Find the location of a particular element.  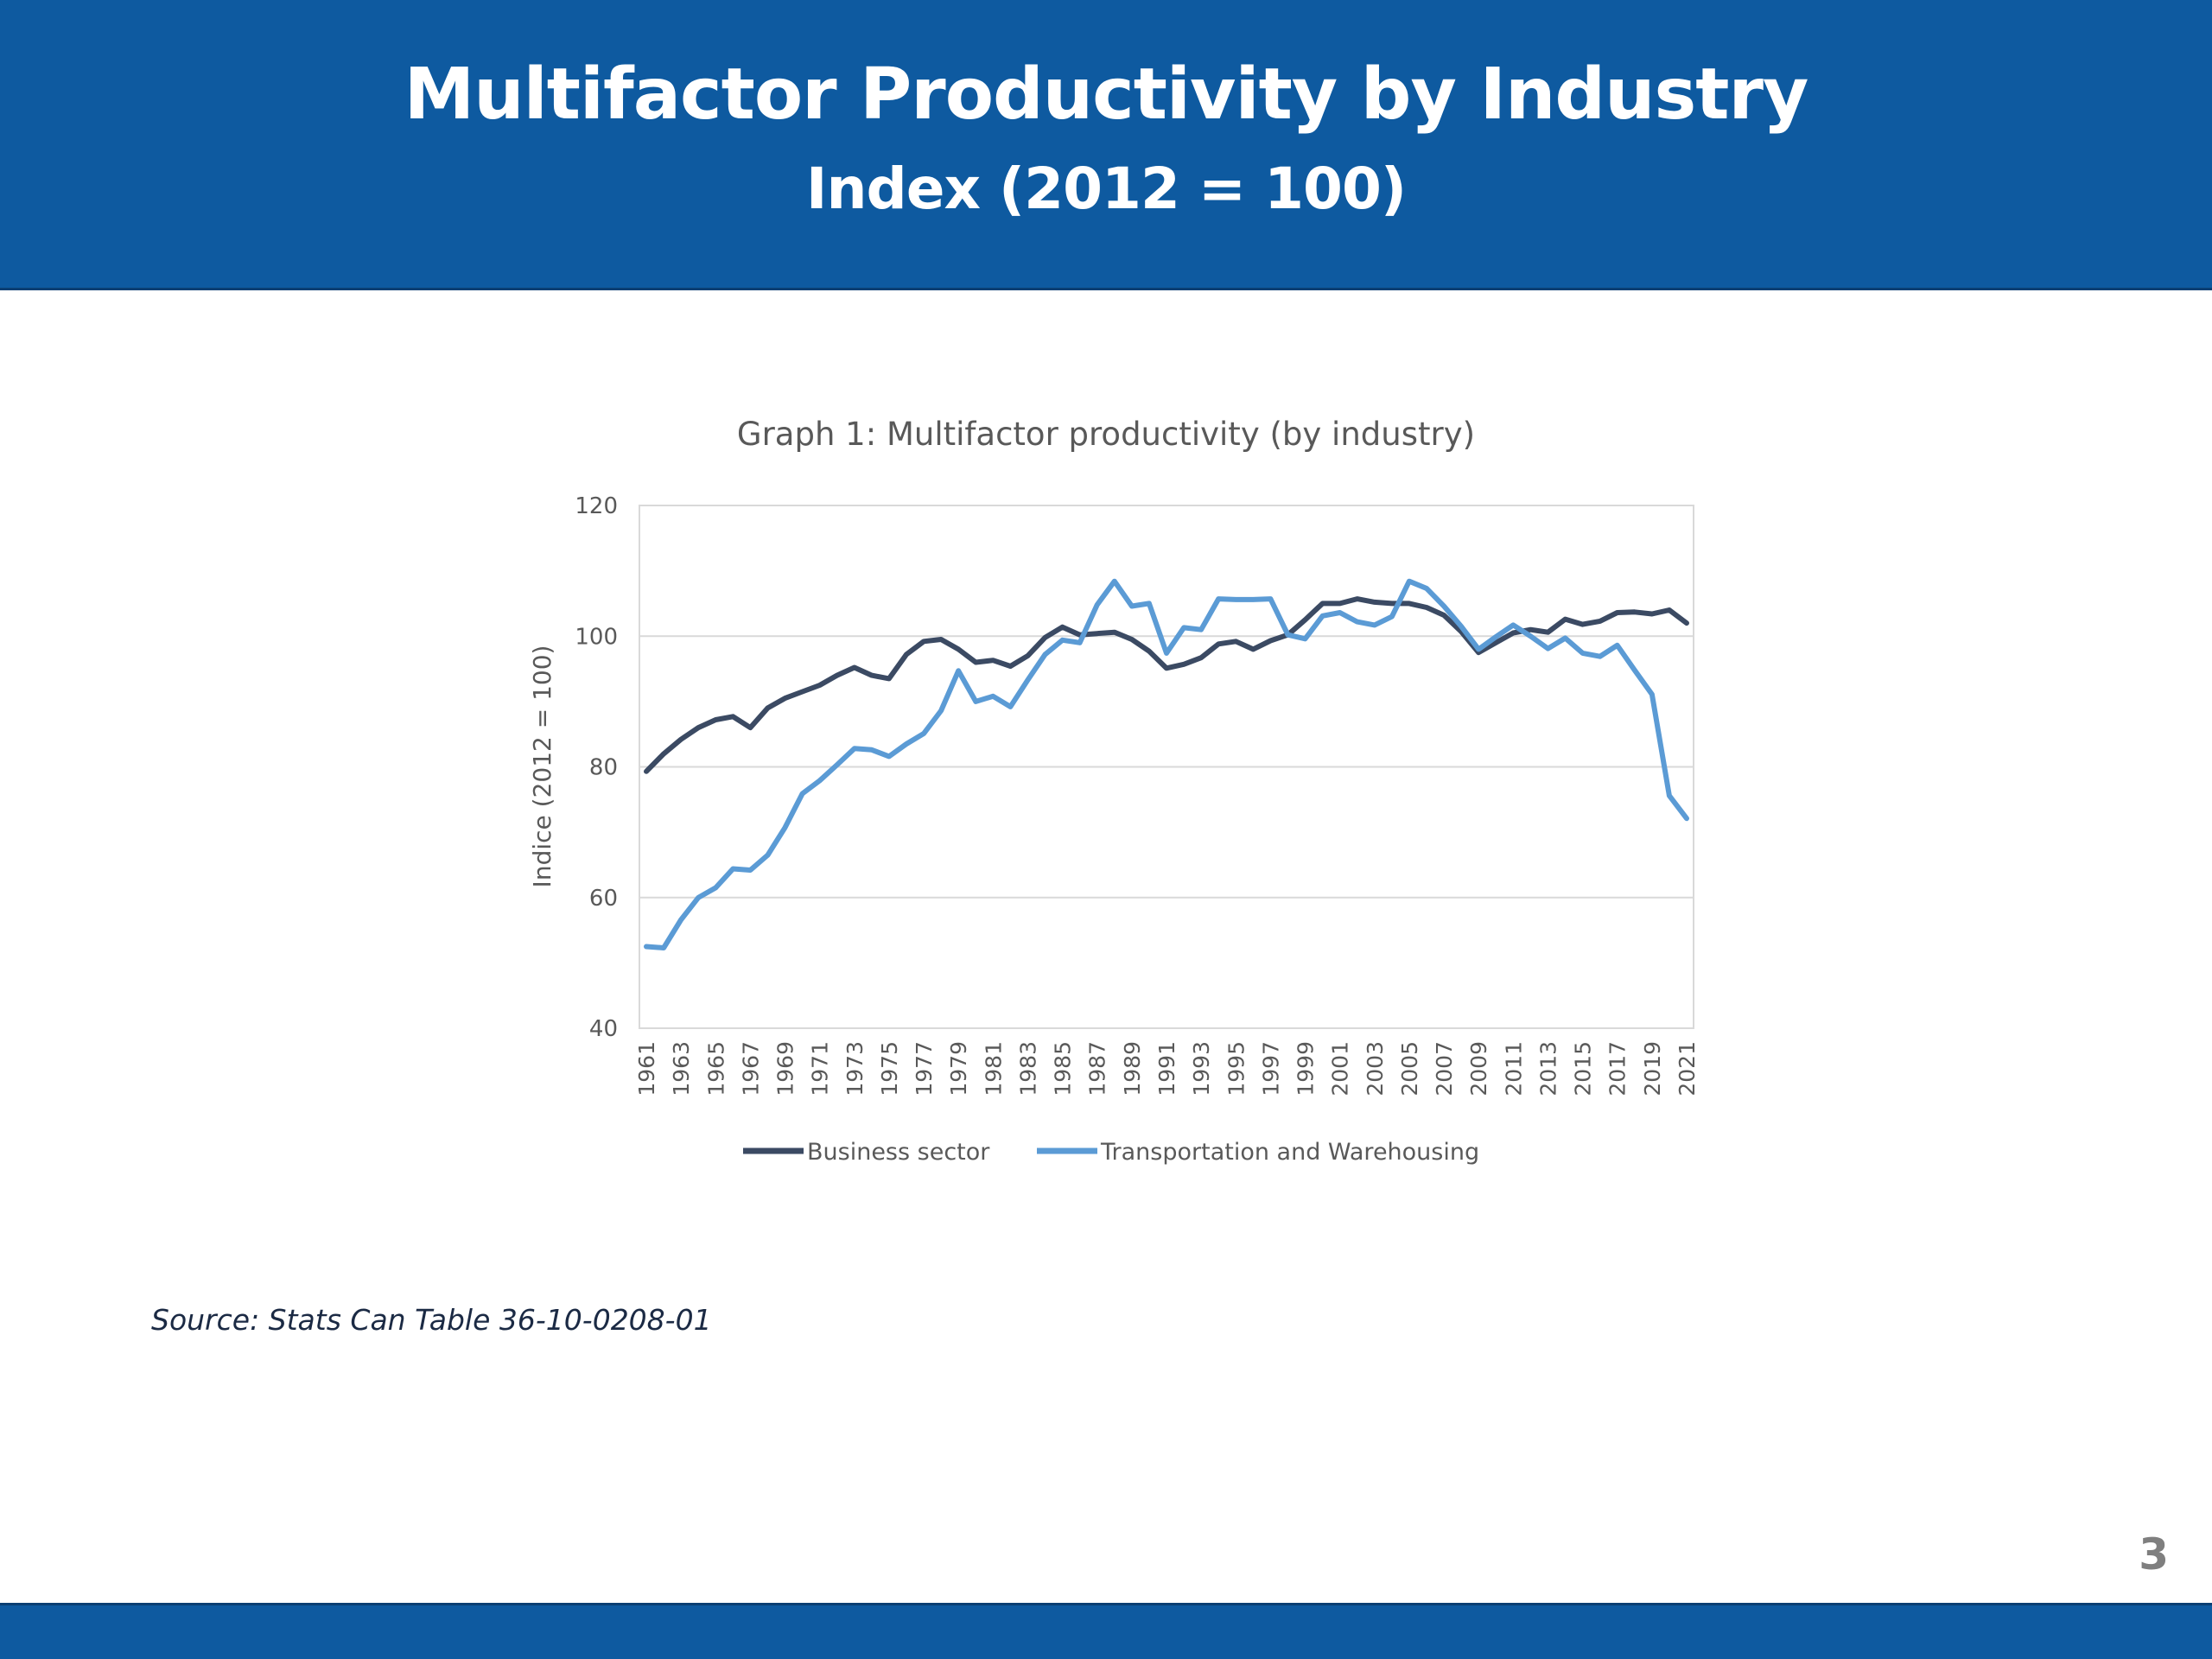

x-tick-label: 1975 is located at coordinates (889, 1068).